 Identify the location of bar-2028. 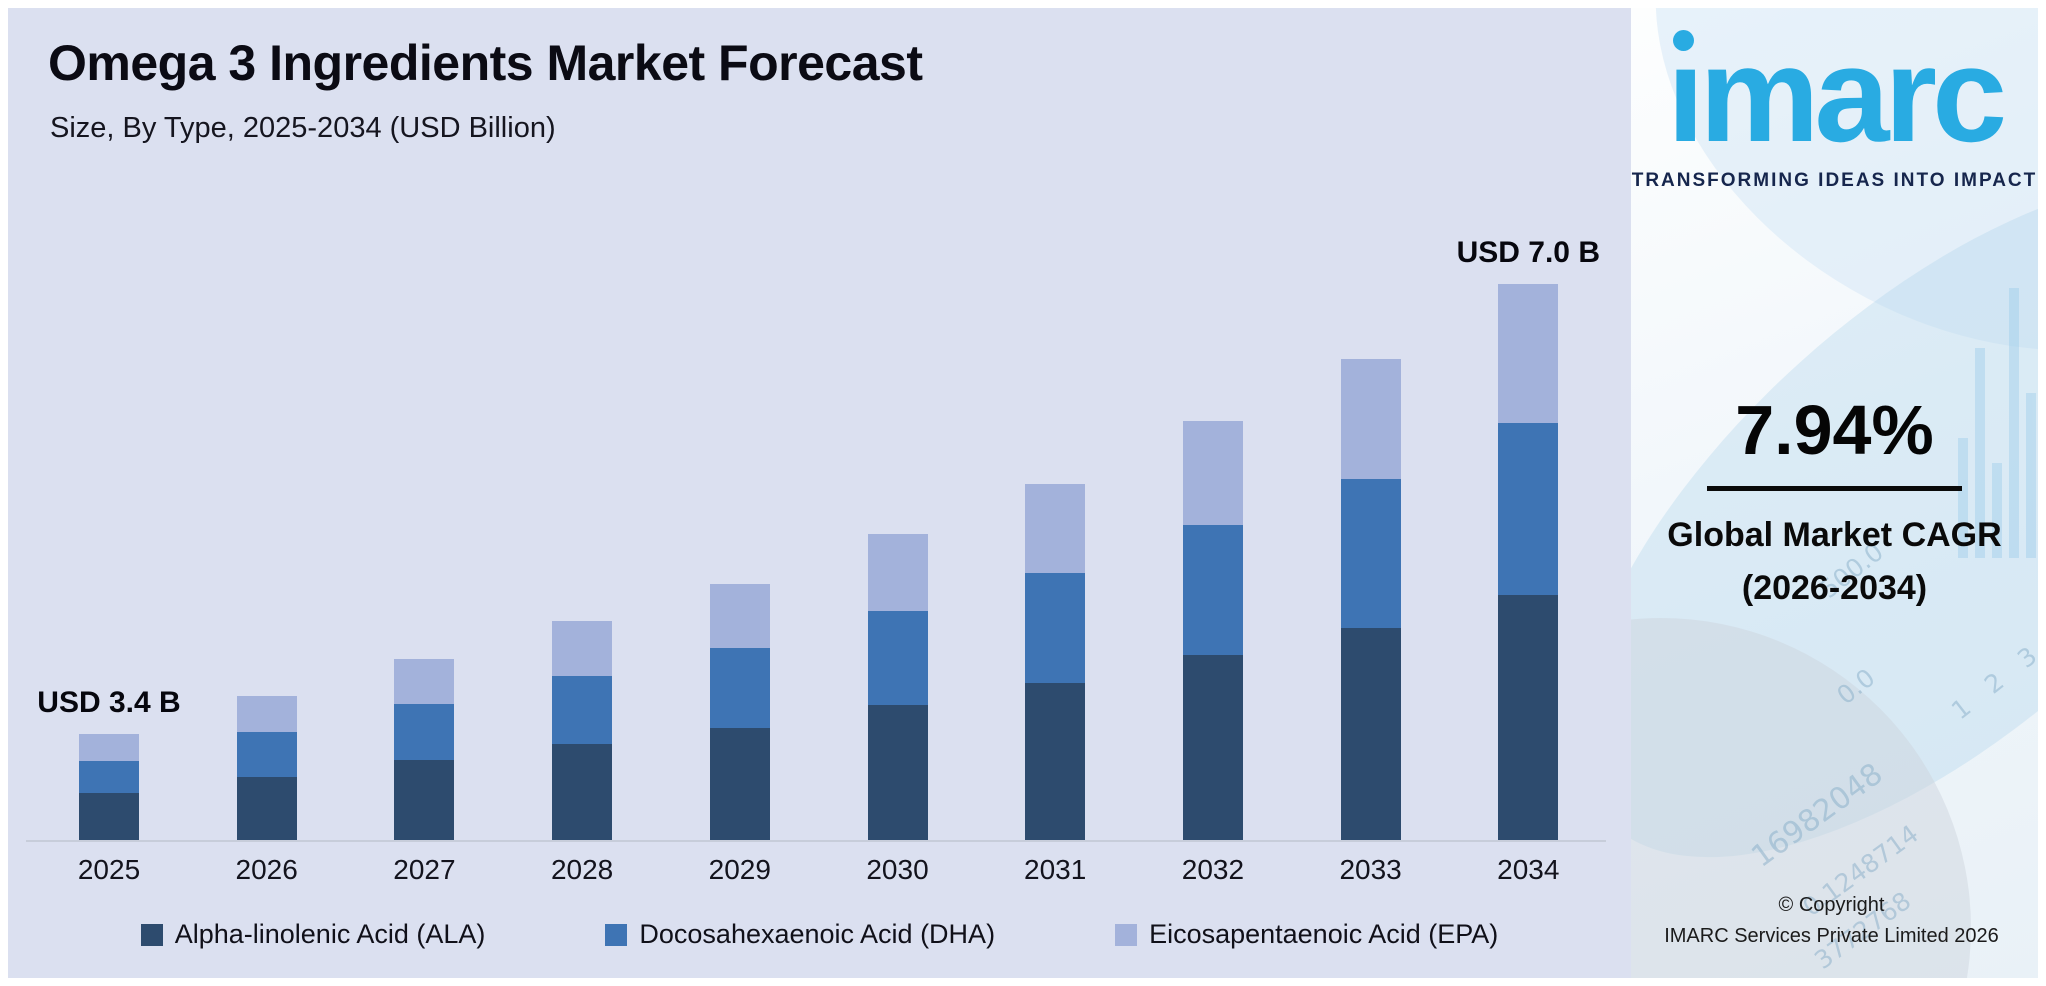
(582, 730).